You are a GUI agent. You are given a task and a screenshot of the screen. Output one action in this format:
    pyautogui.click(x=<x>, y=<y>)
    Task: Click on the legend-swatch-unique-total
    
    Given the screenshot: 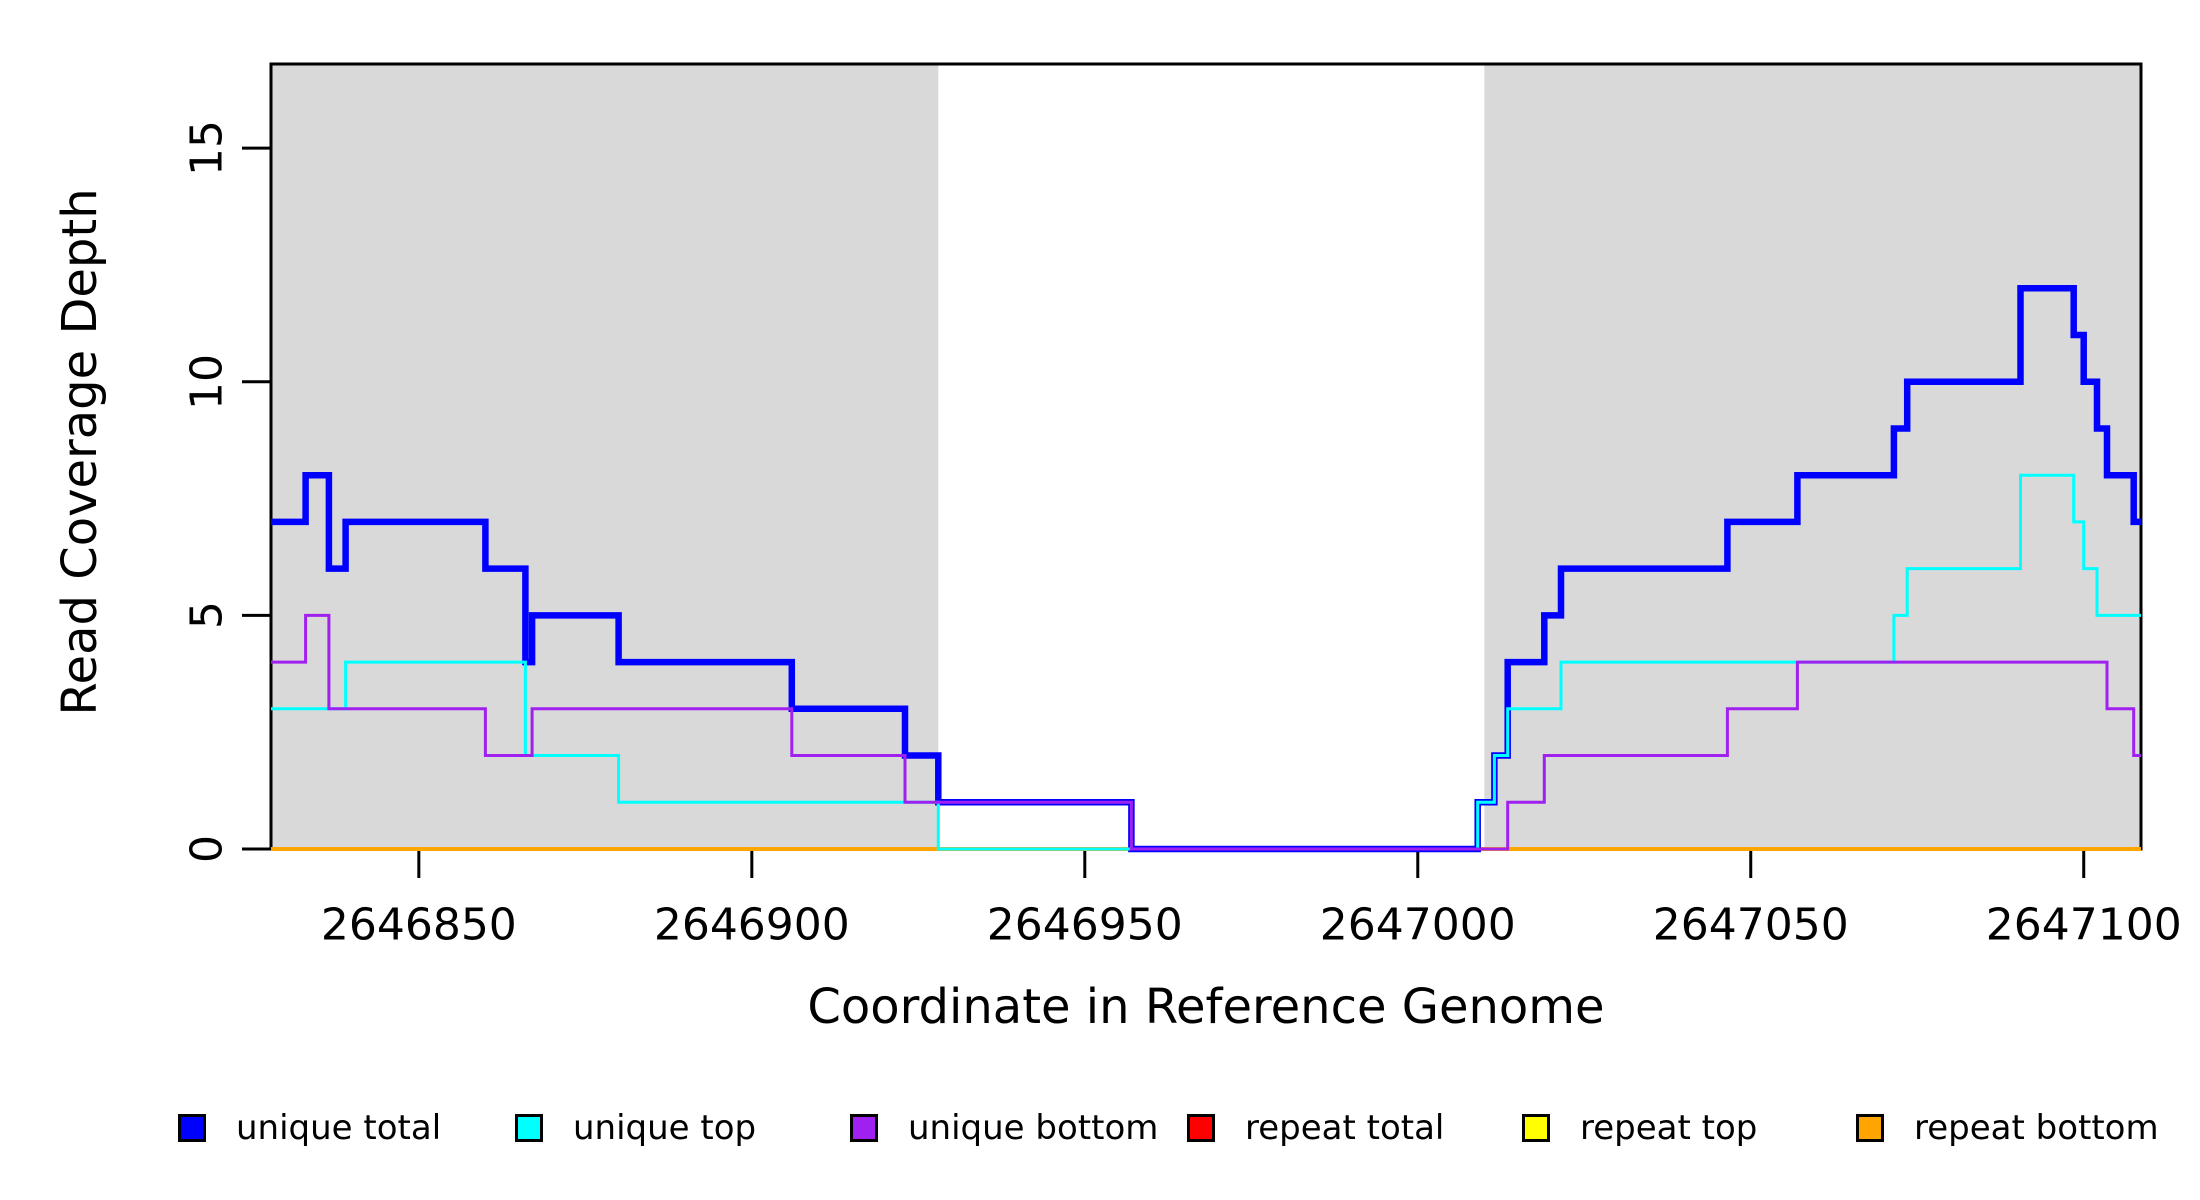 What is the action you would take?
    pyautogui.click(x=192, y=1128)
    